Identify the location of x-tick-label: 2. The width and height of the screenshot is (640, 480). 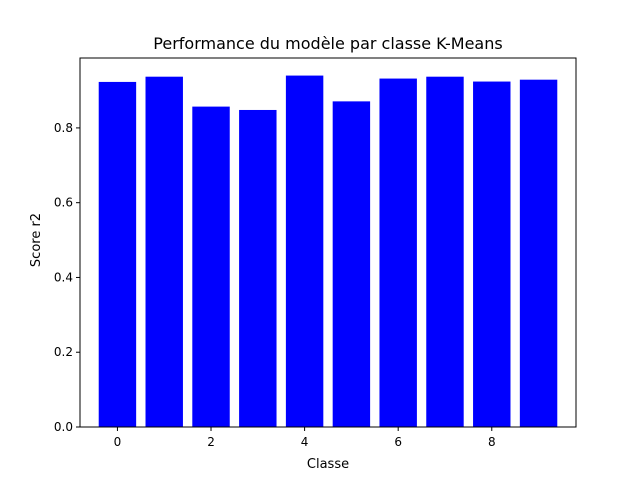
(211, 442).